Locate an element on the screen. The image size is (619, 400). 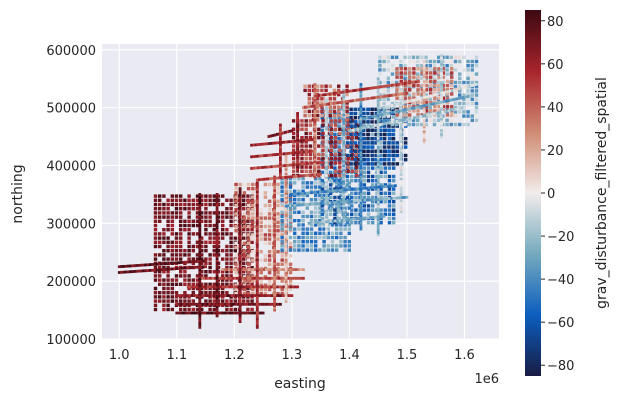
colorbar-tick-label: −20 is located at coordinates (560, 237).